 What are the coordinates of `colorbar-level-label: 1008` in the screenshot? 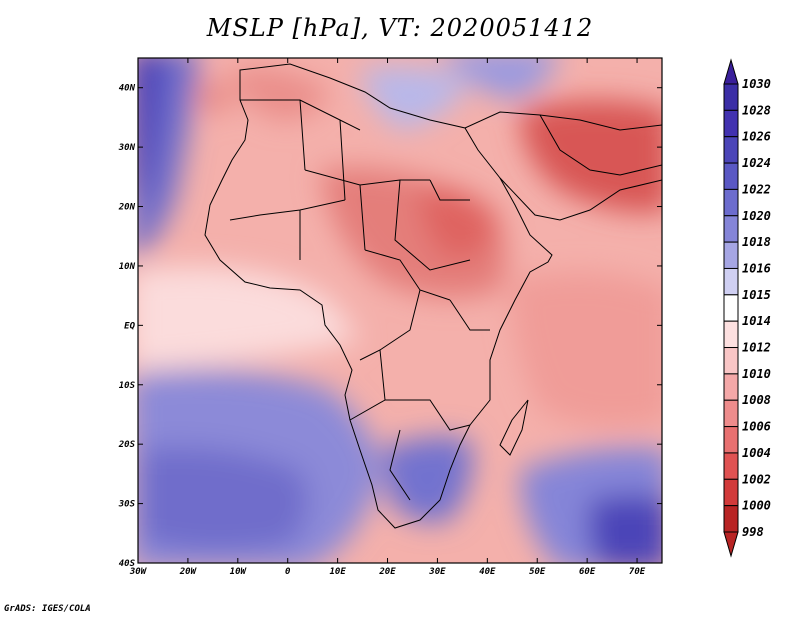 It's located at (756, 400).